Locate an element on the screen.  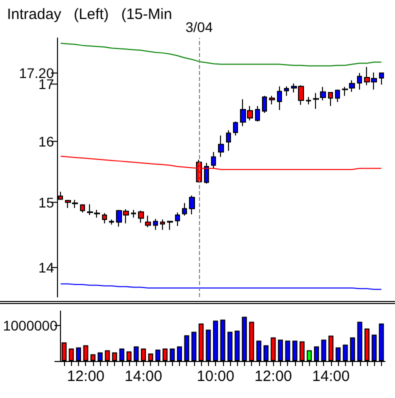
y-tick-label: 16 is located at coordinates (46, 141).